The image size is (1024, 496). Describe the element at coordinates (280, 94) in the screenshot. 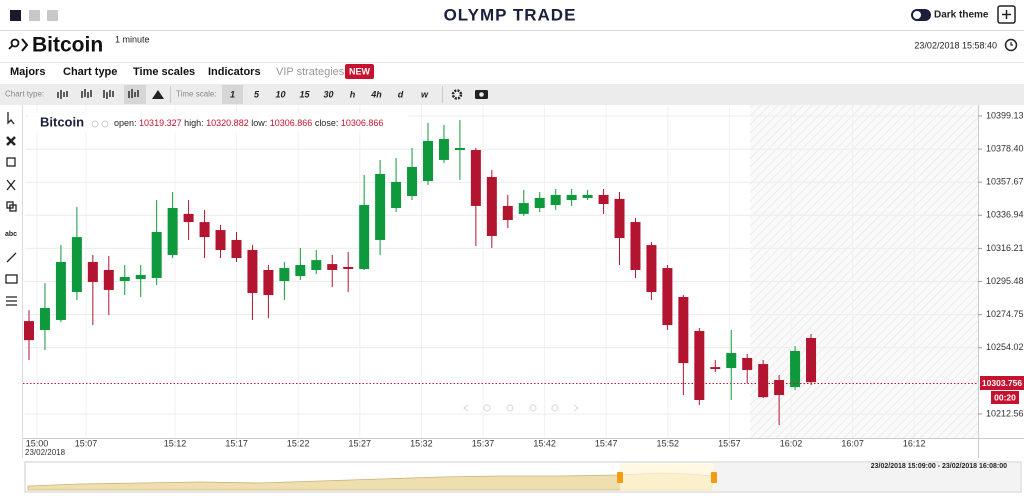

I see `time-scale-button: 10` at that location.